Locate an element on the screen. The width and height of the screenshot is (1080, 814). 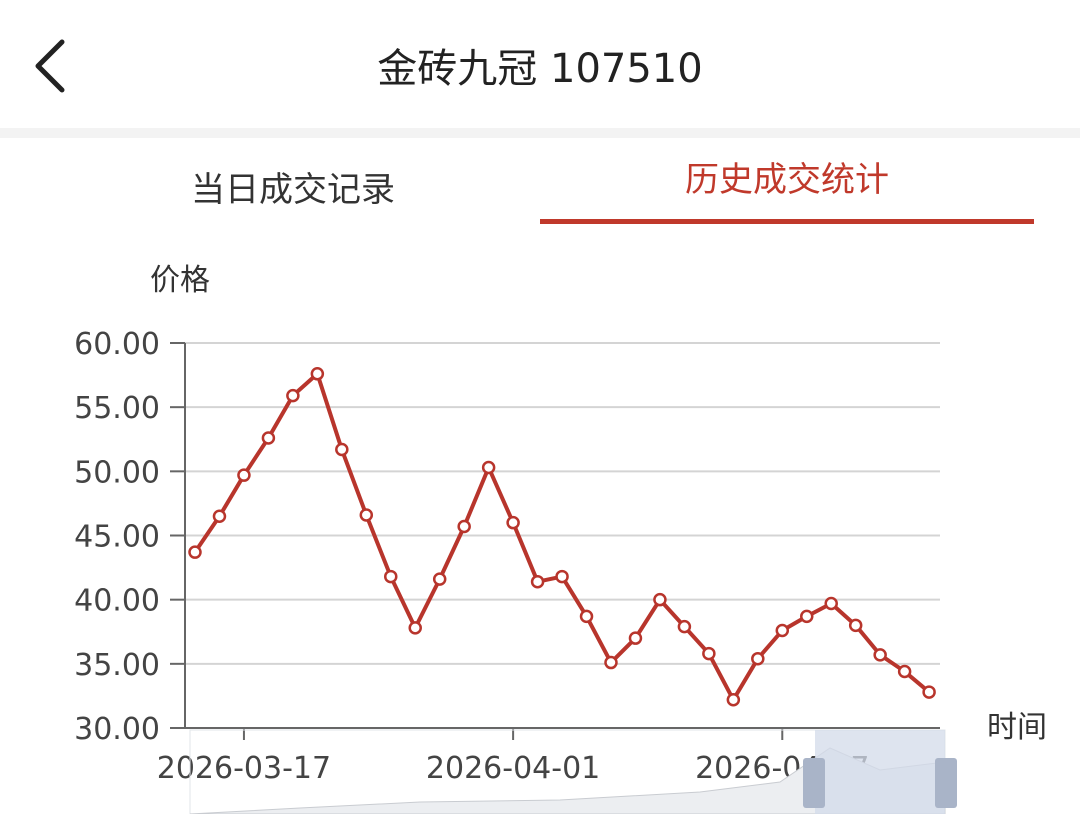
data-zoom is located at coordinates (573, 771).